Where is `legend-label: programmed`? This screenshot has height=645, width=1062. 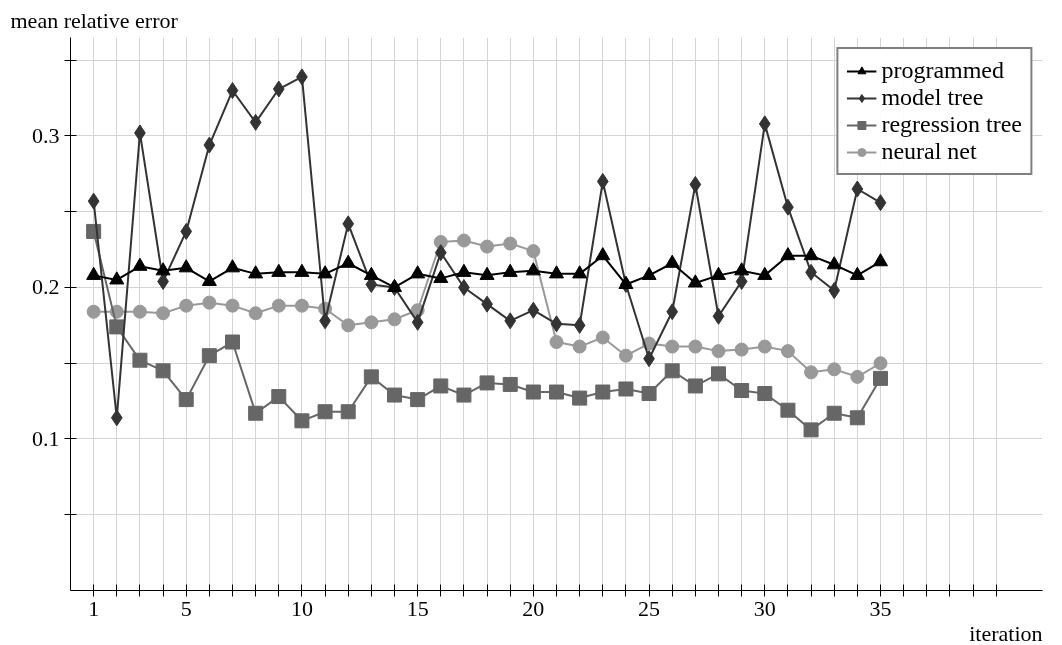
legend-label: programmed is located at coordinates (943, 70).